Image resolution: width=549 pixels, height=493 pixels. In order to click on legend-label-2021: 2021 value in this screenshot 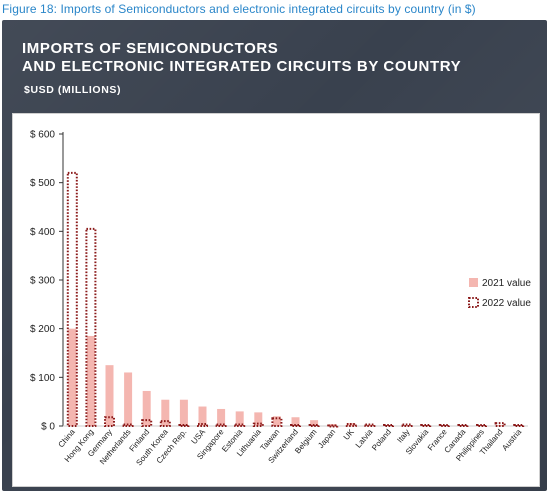, I will do `click(506, 283)`.